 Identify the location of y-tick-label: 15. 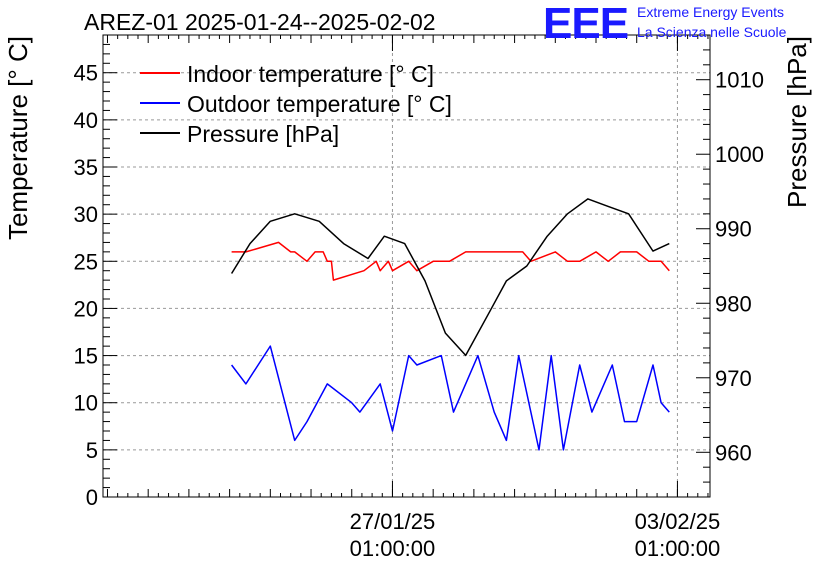
(86, 356).